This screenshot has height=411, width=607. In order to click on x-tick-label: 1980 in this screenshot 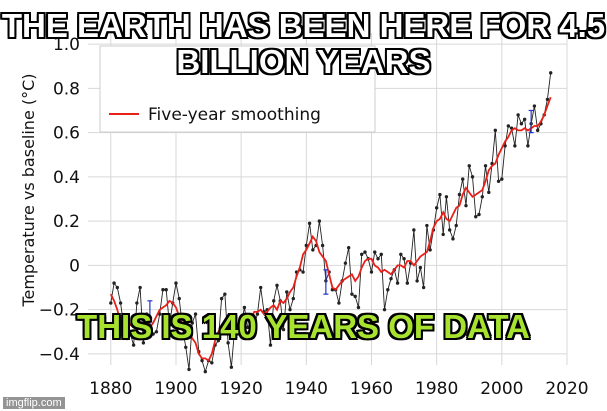, I will do `click(436, 389)`.